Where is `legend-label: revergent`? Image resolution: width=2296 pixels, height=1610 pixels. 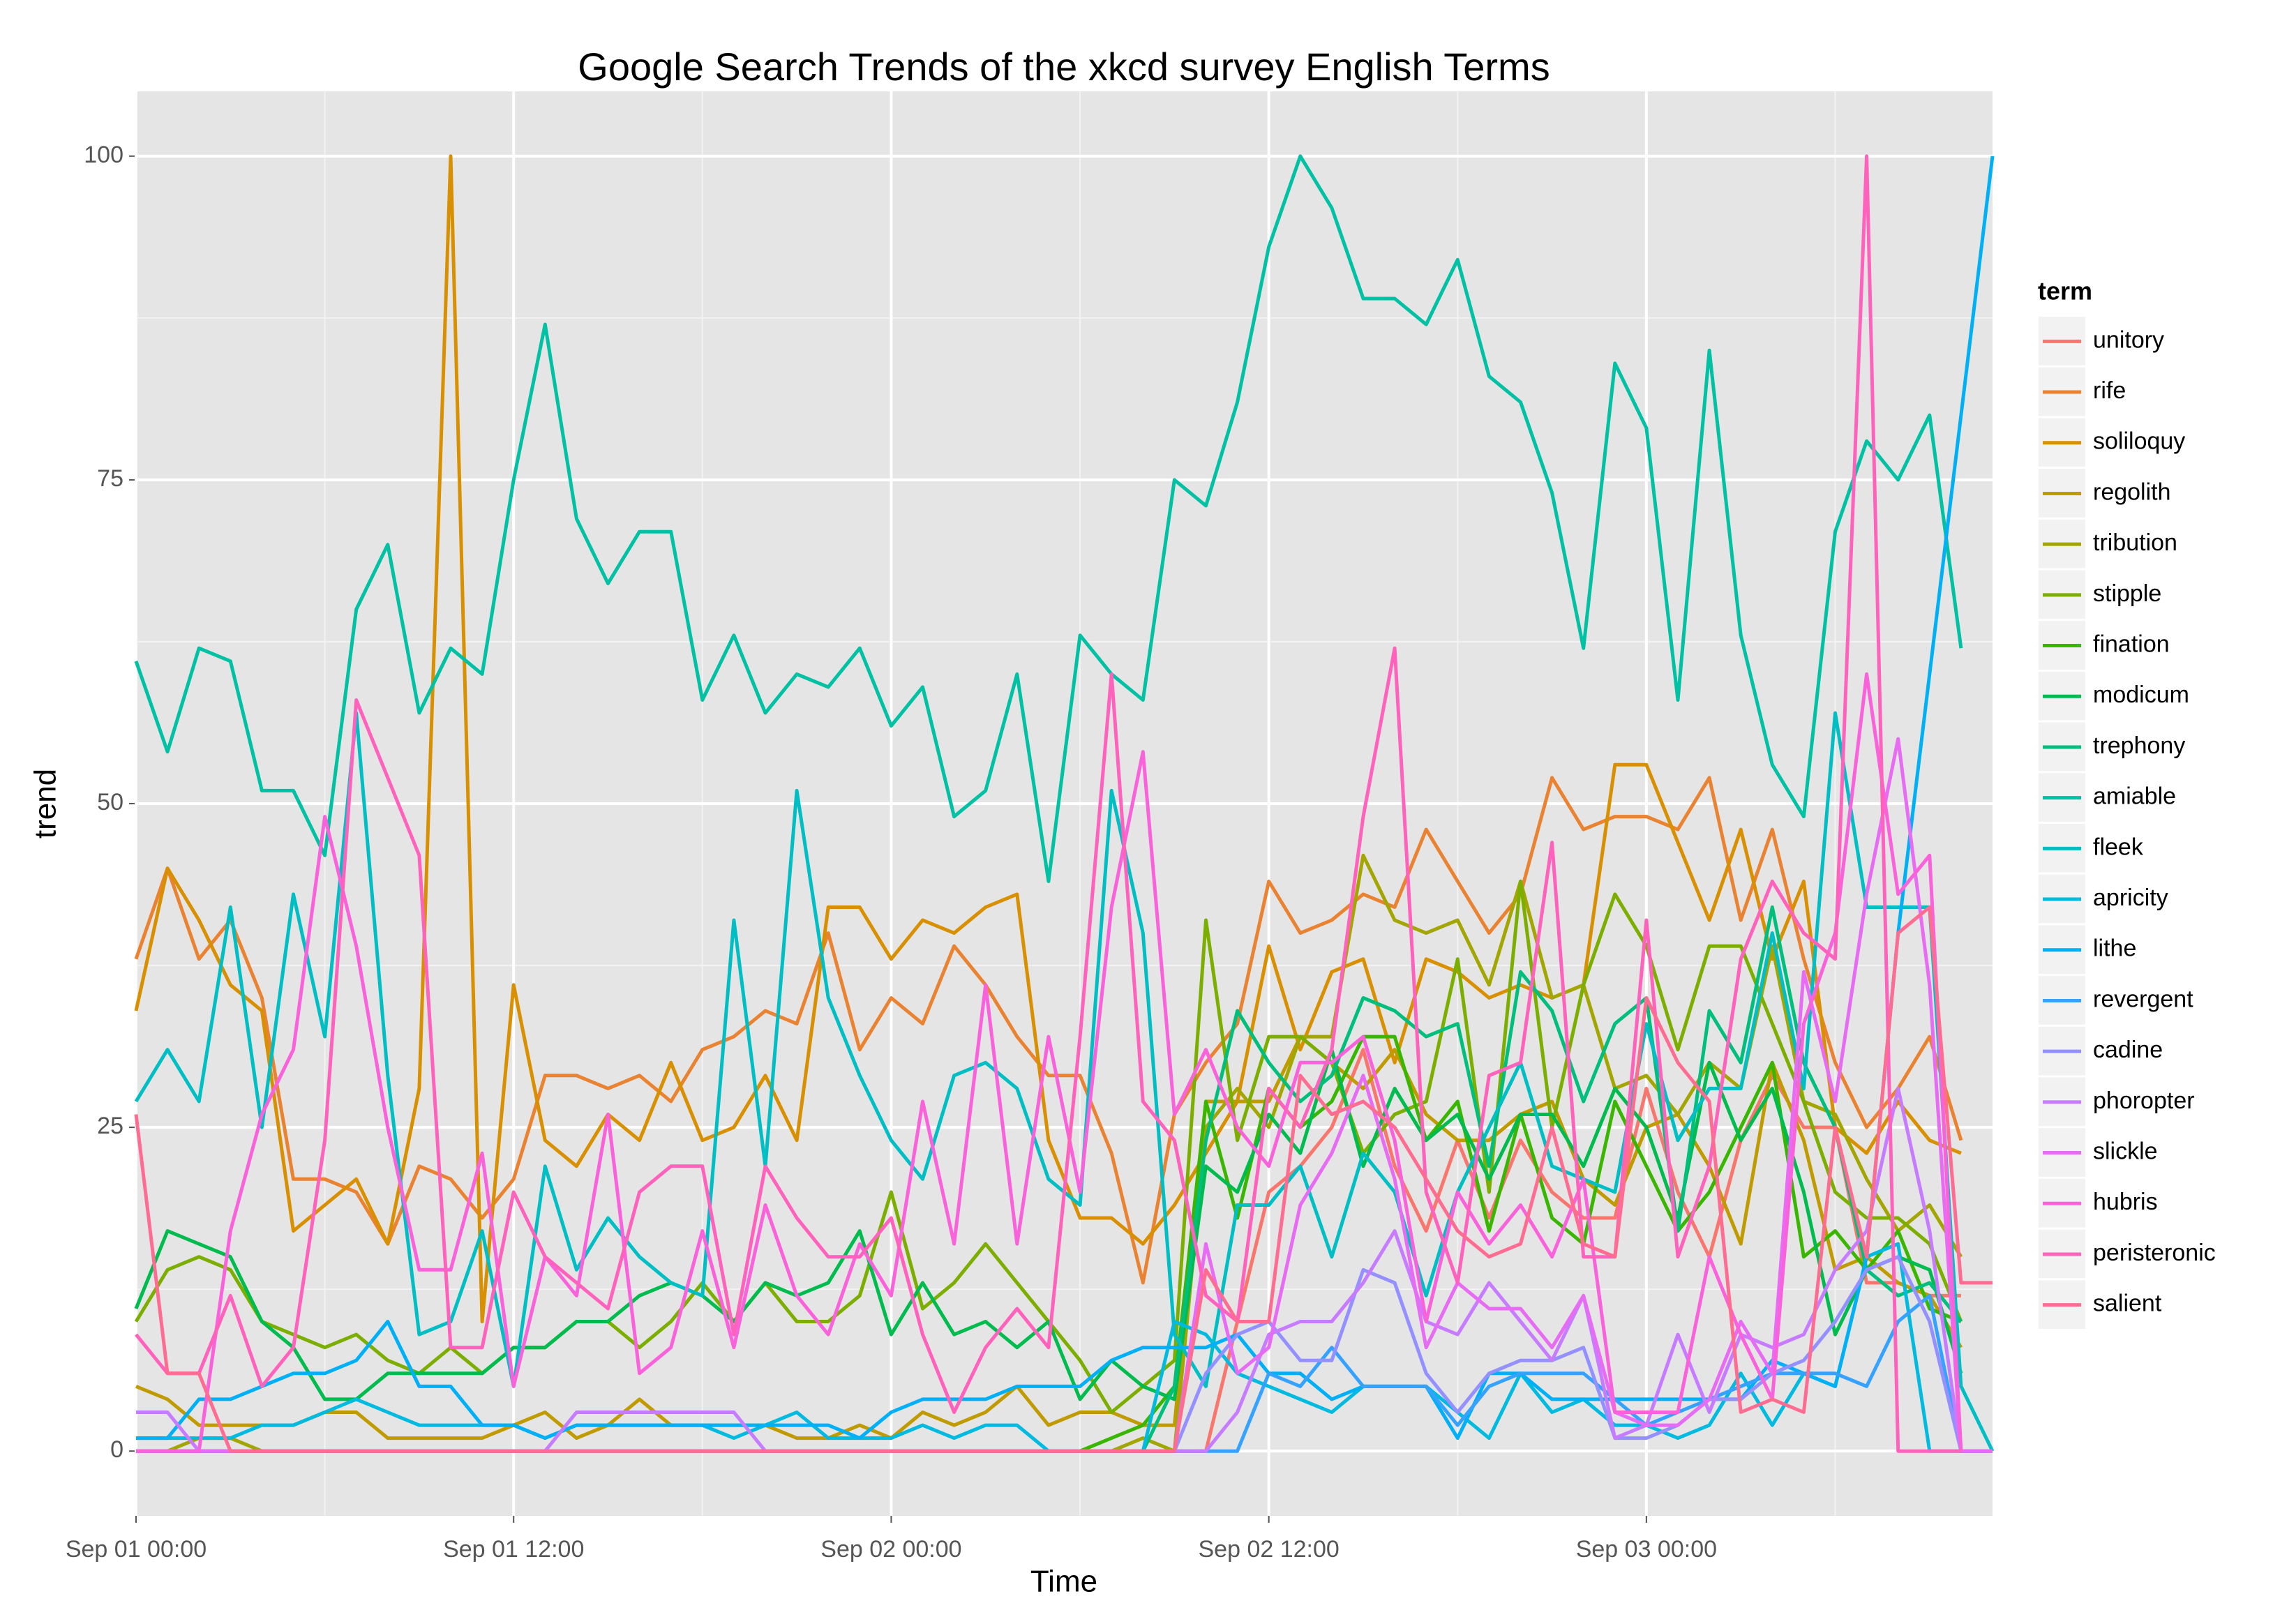
legend-label: revergent is located at coordinates (2143, 999).